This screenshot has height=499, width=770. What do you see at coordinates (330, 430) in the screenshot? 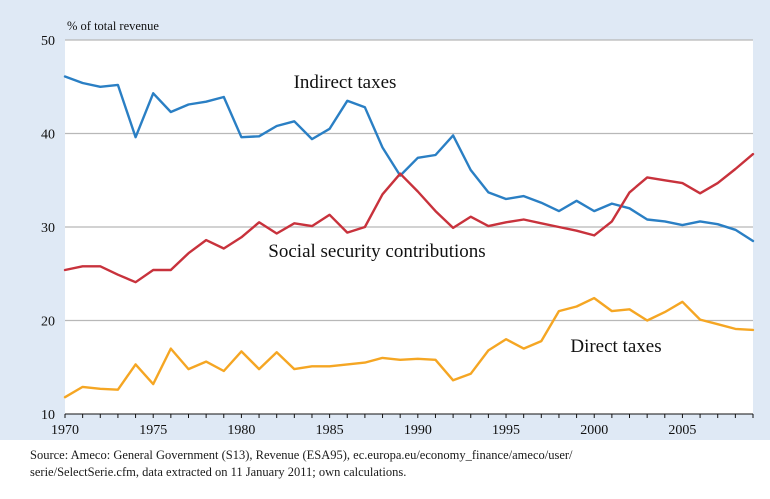
I see `x-tick-label-1985: 1985` at bounding box center [330, 430].